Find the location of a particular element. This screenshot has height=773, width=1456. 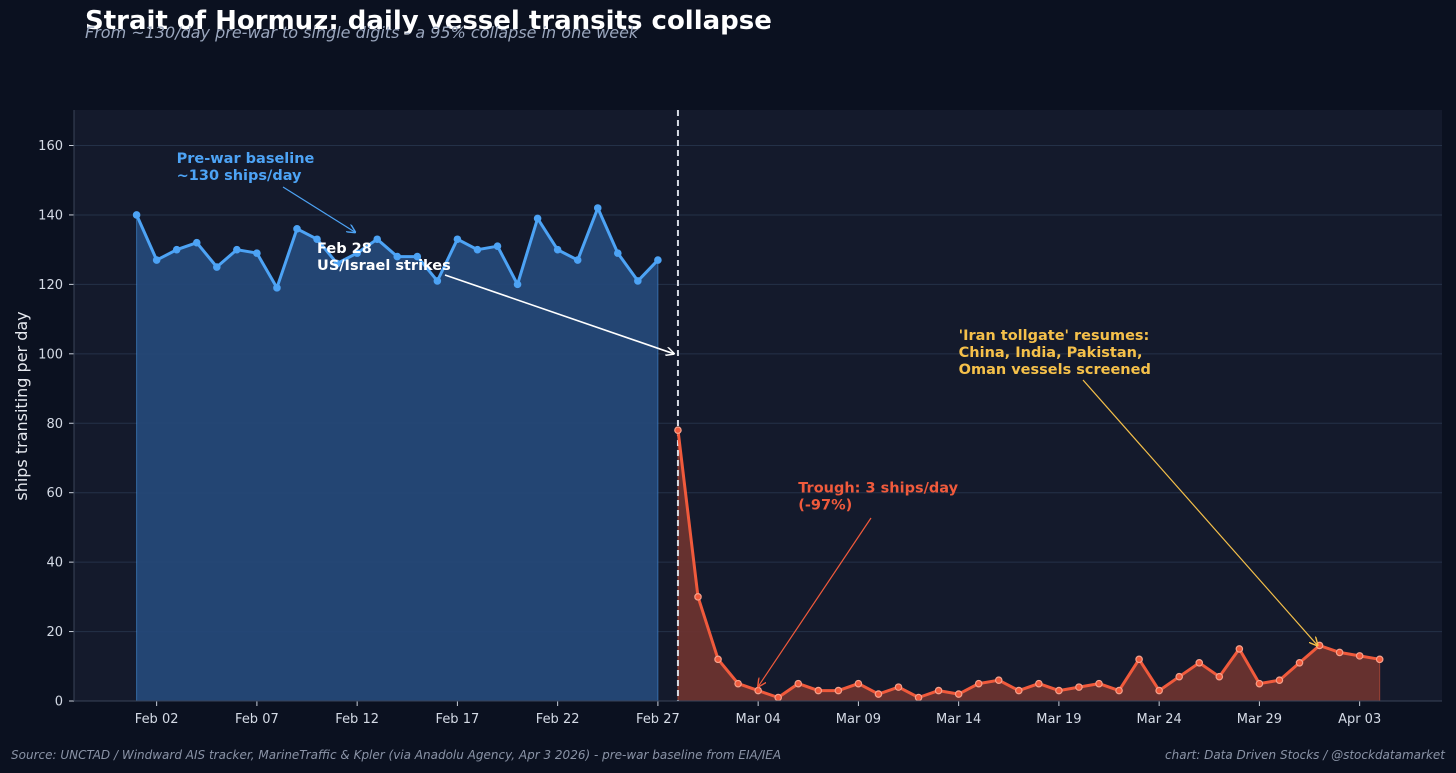

y-tick-label: 160 is located at coordinates (50, 146).